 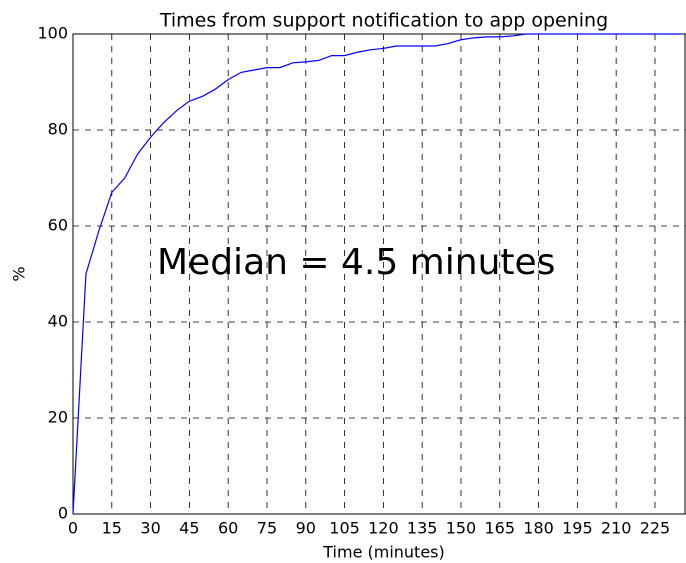 I want to click on x-tick-label: 60, so click(x=228, y=528).